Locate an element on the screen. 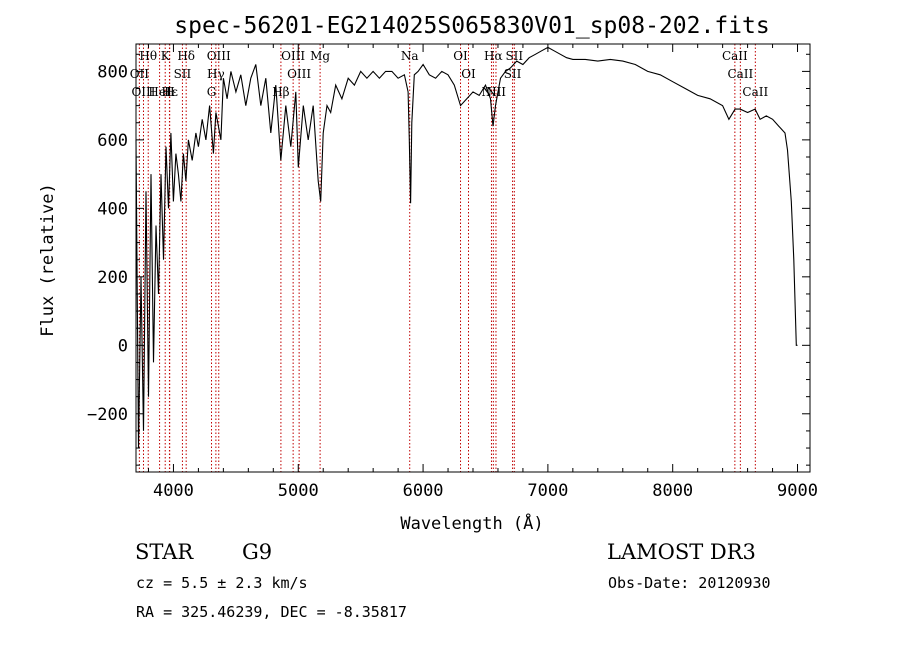 The width and height of the screenshot is (900, 649). object-class: STAR is located at coordinates (164, 552).